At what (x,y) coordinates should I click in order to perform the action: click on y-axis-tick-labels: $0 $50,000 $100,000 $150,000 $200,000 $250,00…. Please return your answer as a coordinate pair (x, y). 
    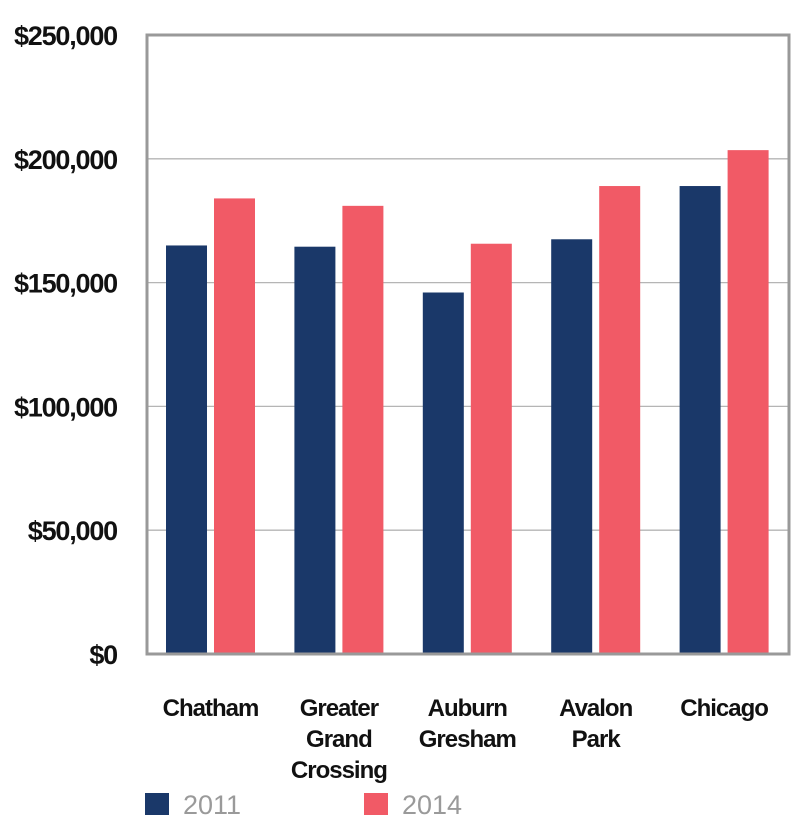
    Looking at the image, I should click on (66, 345).